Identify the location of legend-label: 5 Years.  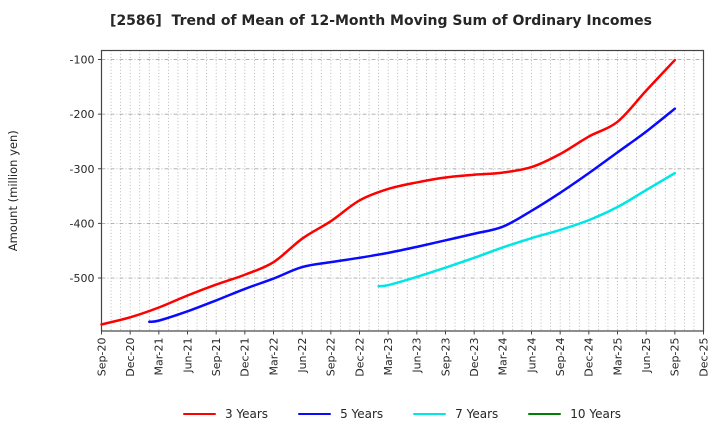
(362, 414).